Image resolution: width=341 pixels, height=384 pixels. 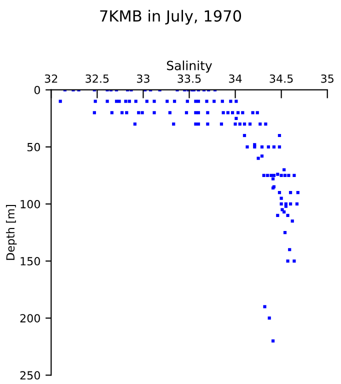 What do you see at coordinates (51, 78) in the screenshot?
I see `x-tick-label: 32` at bounding box center [51, 78].